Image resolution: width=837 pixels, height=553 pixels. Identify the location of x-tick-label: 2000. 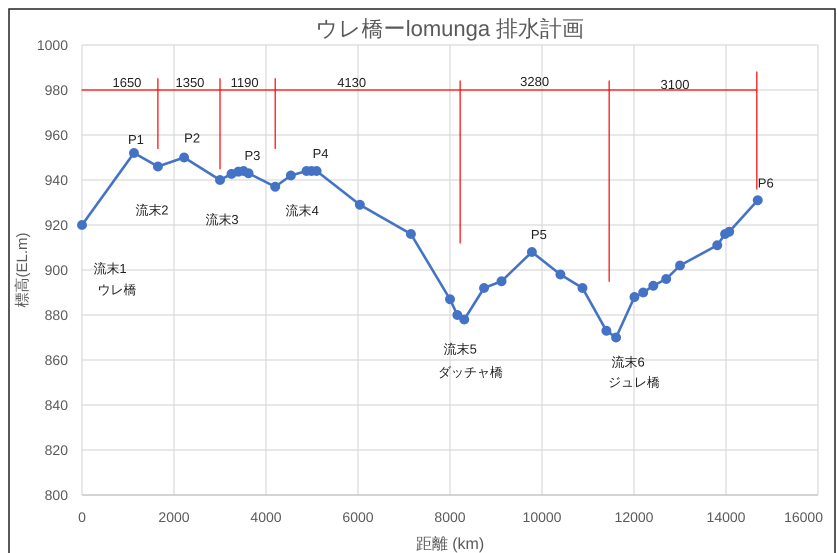
(174, 517).